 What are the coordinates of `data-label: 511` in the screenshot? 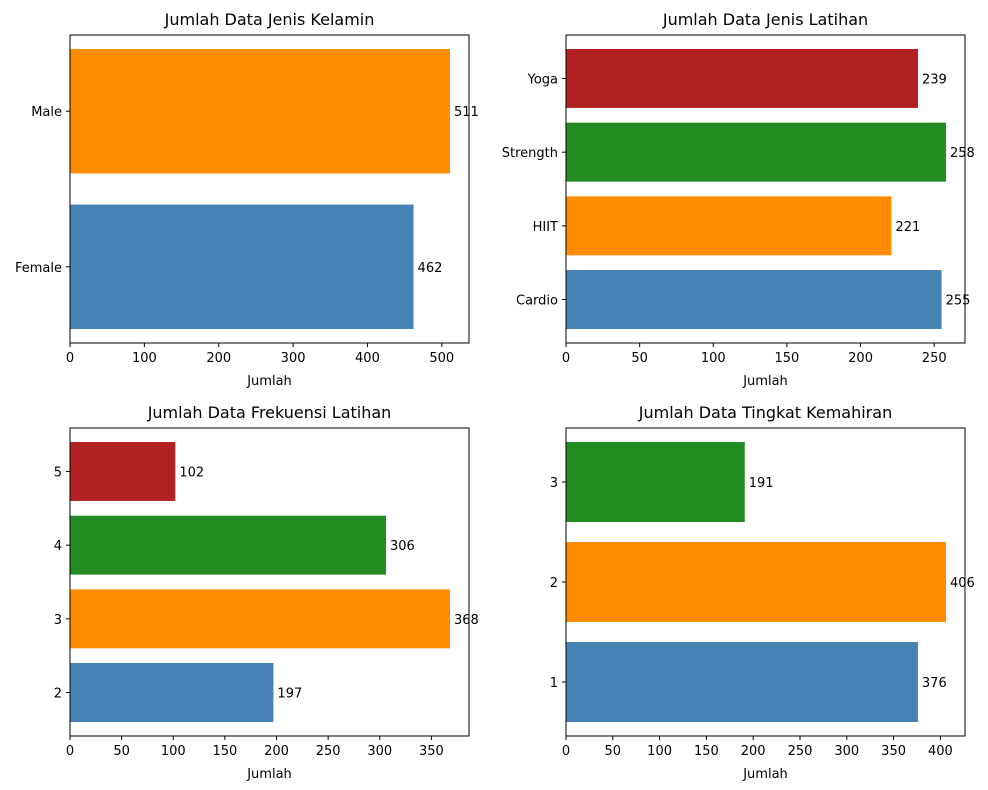 It's located at (466, 112).